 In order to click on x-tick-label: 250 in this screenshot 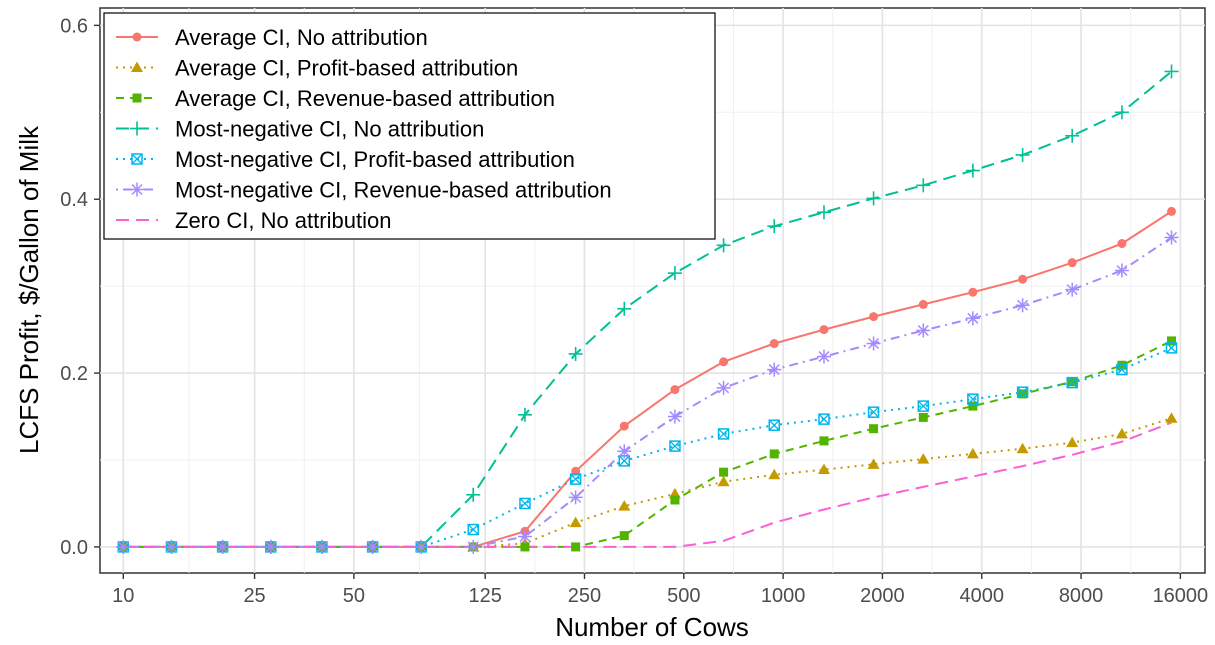, I will do `click(584, 596)`.